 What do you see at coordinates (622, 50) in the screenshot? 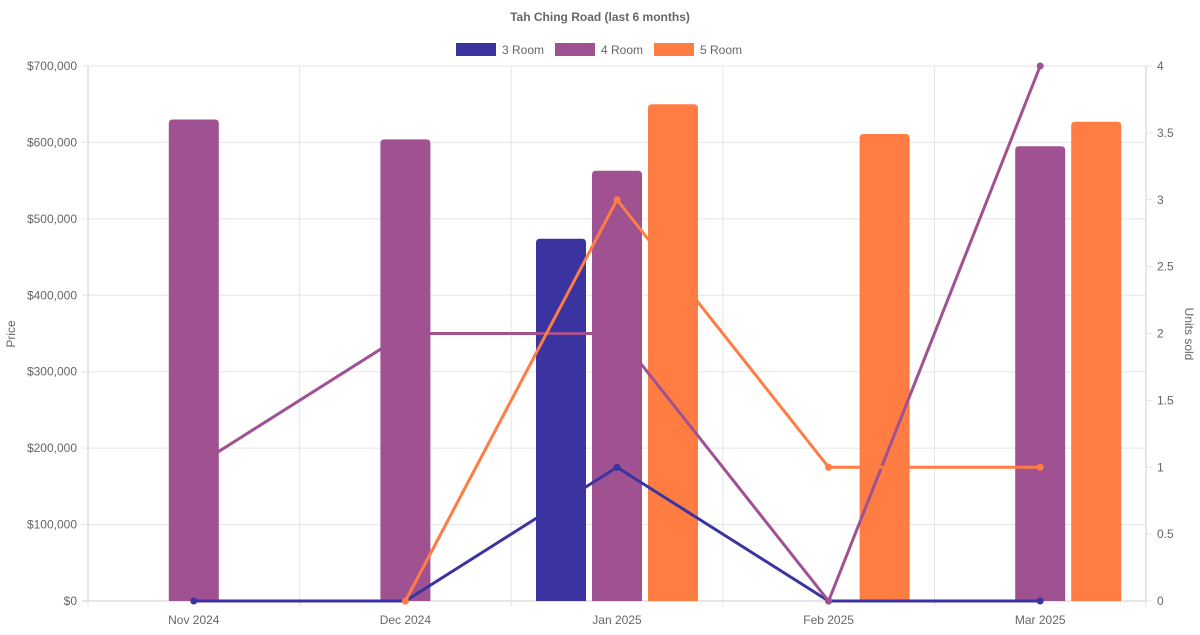
I see `legend-label: 4 Room` at bounding box center [622, 50].